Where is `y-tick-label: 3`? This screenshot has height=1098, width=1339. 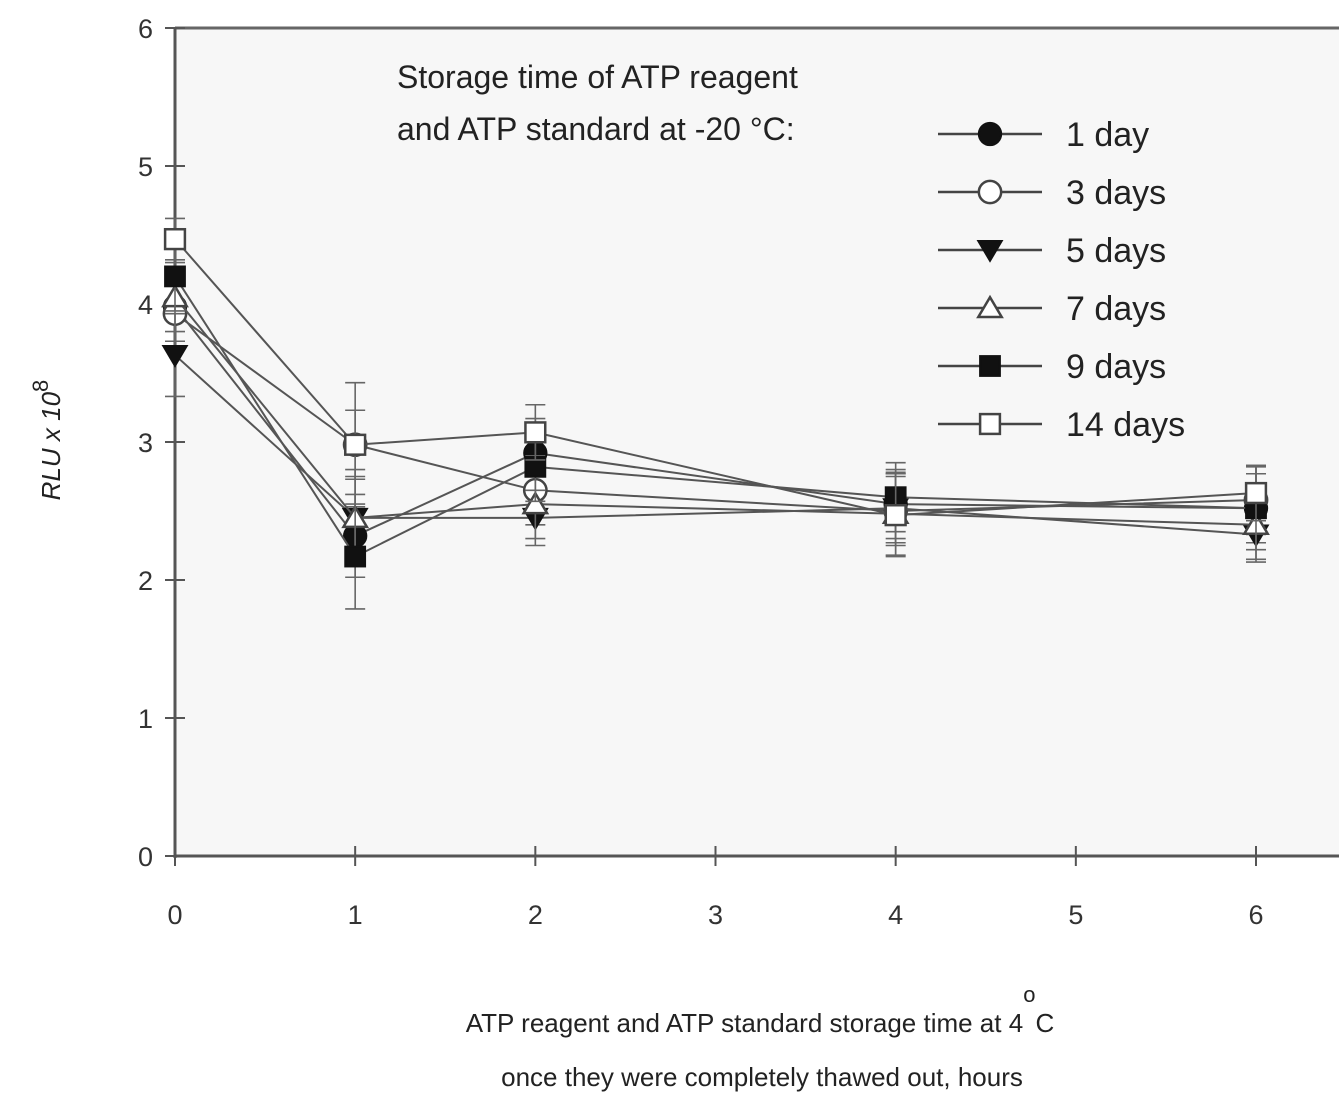
y-tick-label: 3 is located at coordinates (145, 443).